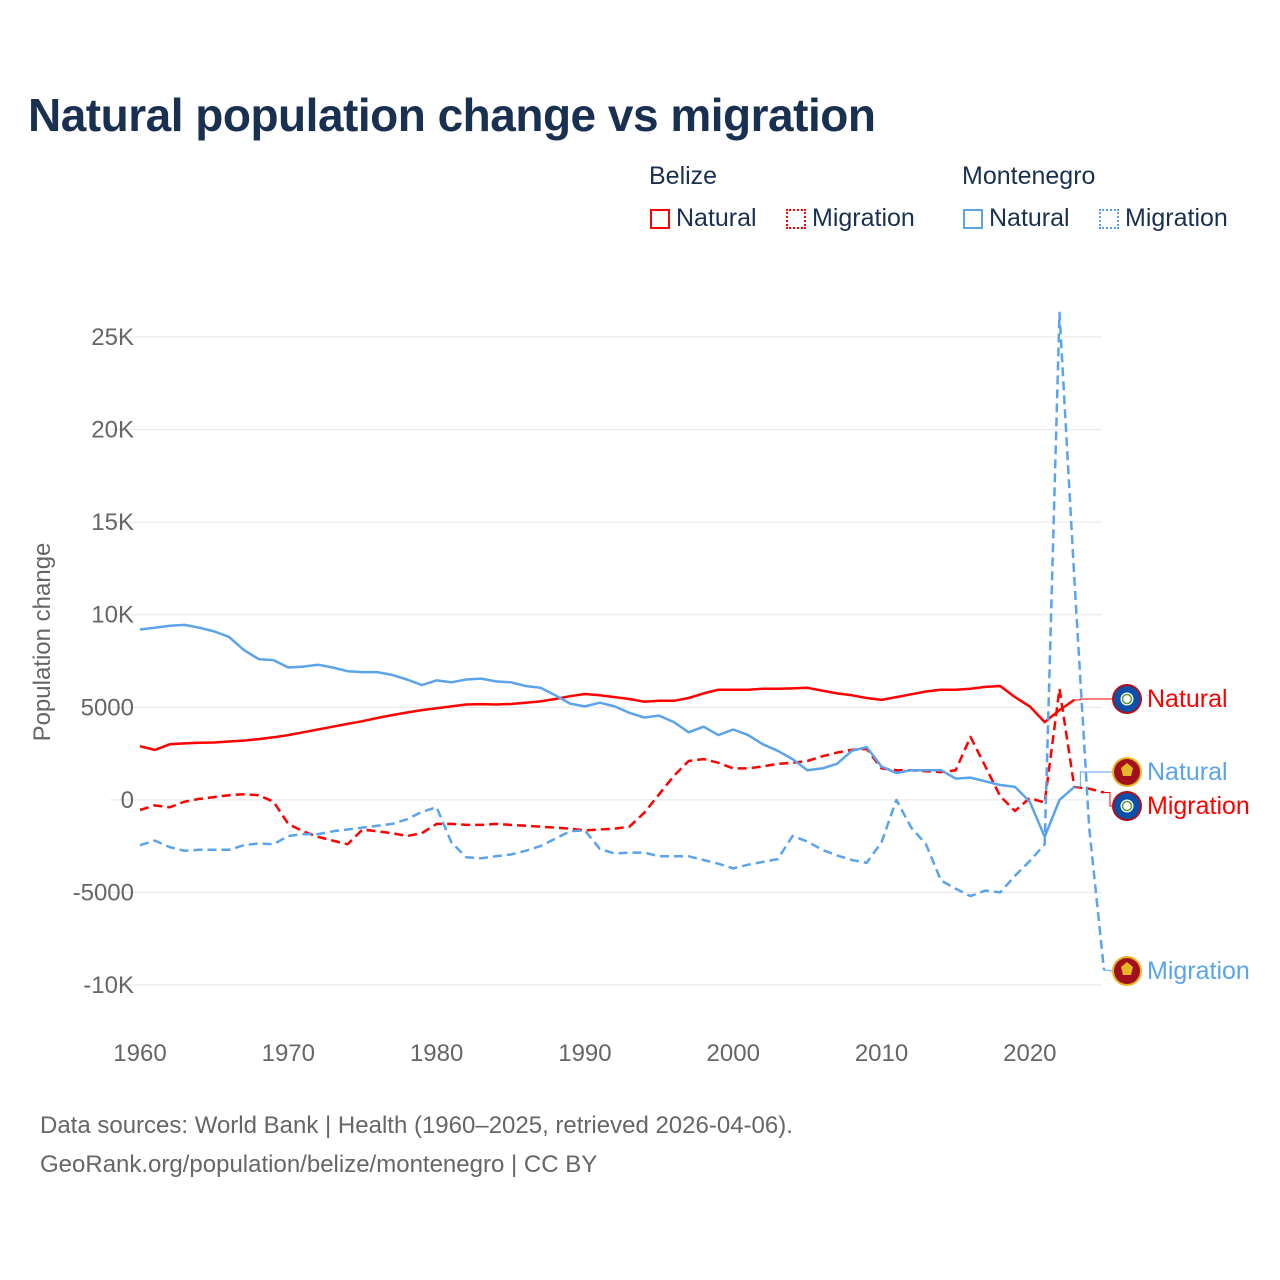 This screenshot has height=1280, width=1280. What do you see at coordinates (622, 766) in the screenshot?
I see `series-line-belize-migration` at bounding box center [622, 766].